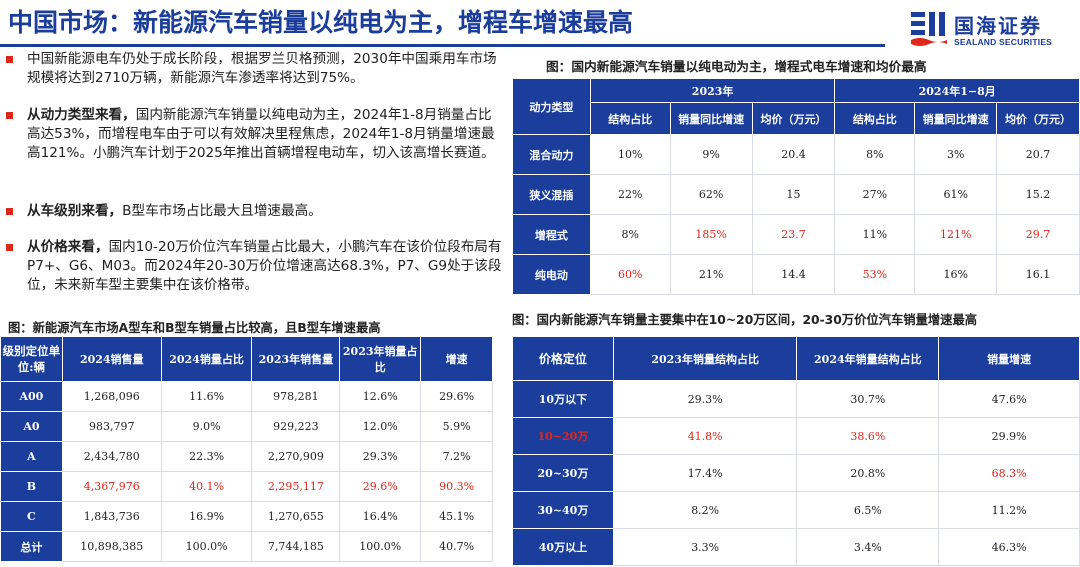 The height and width of the screenshot is (567, 1080). What do you see at coordinates (1009, 399) in the screenshot?
I see `table-cell: 47.6%` at bounding box center [1009, 399].